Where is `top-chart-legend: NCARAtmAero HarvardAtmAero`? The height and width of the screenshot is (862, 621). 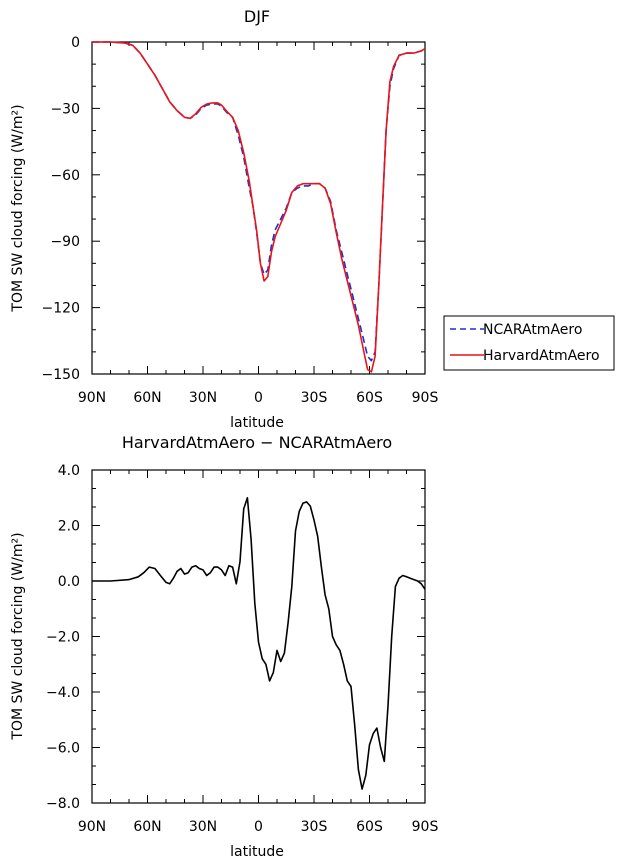 top-chart-legend: NCARAtmAero HarvardAtmAero is located at coordinates (529, 343).